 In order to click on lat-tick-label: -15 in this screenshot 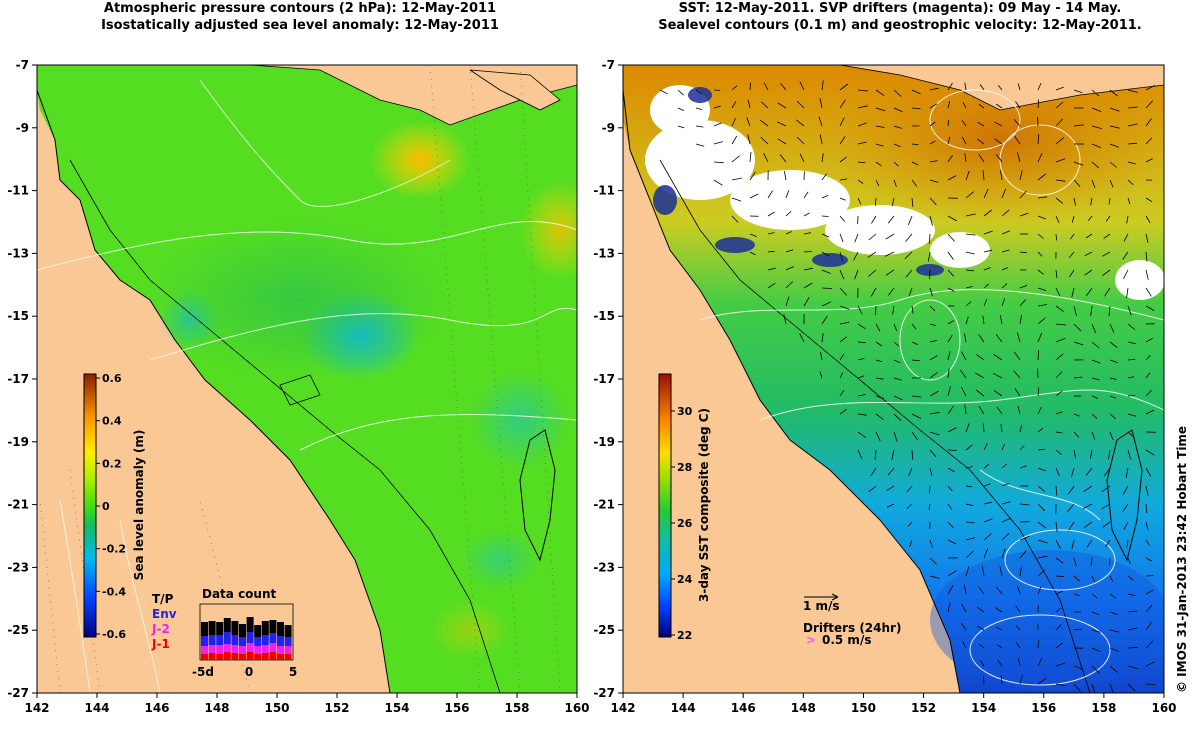, I will do `click(18, 316)`.